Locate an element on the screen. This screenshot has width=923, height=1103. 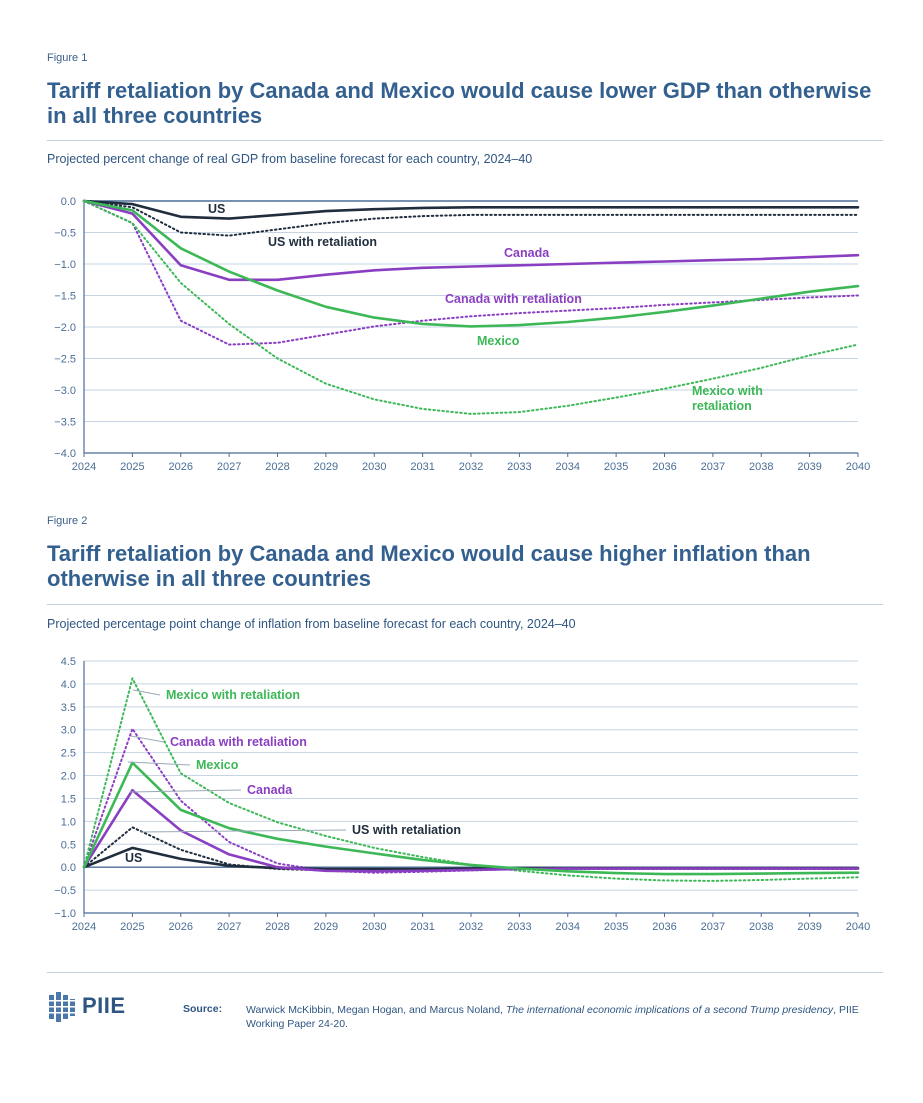
y-tick-label: −3.0 is located at coordinates (65, 391).